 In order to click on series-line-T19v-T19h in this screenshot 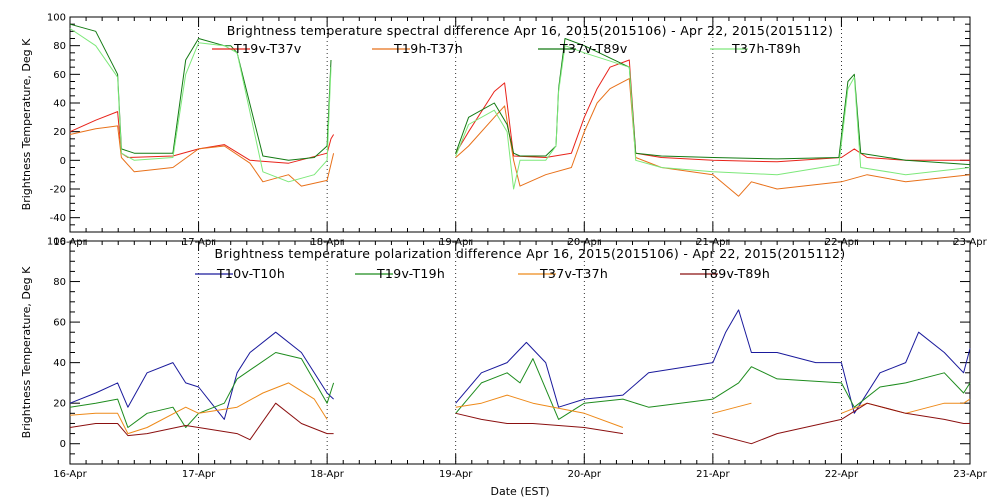, I will do `click(520, 390)`.